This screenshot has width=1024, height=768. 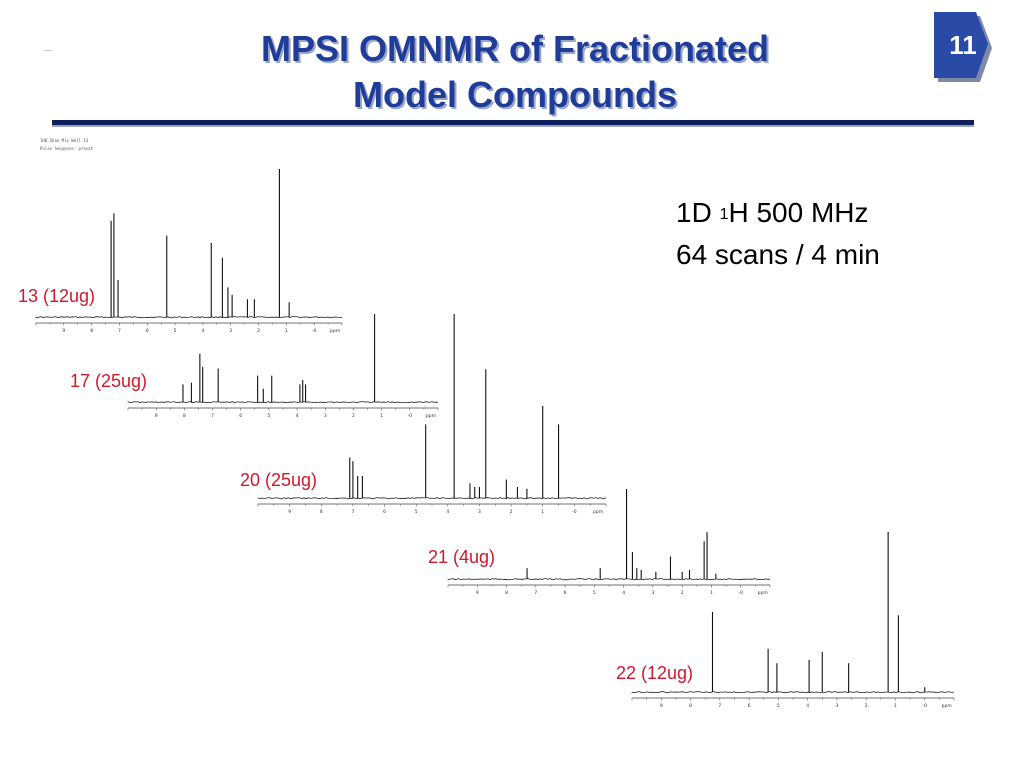 What do you see at coordinates (798, 212) in the screenshot?
I see `info-suffix: H 500 MHz` at bounding box center [798, 212].